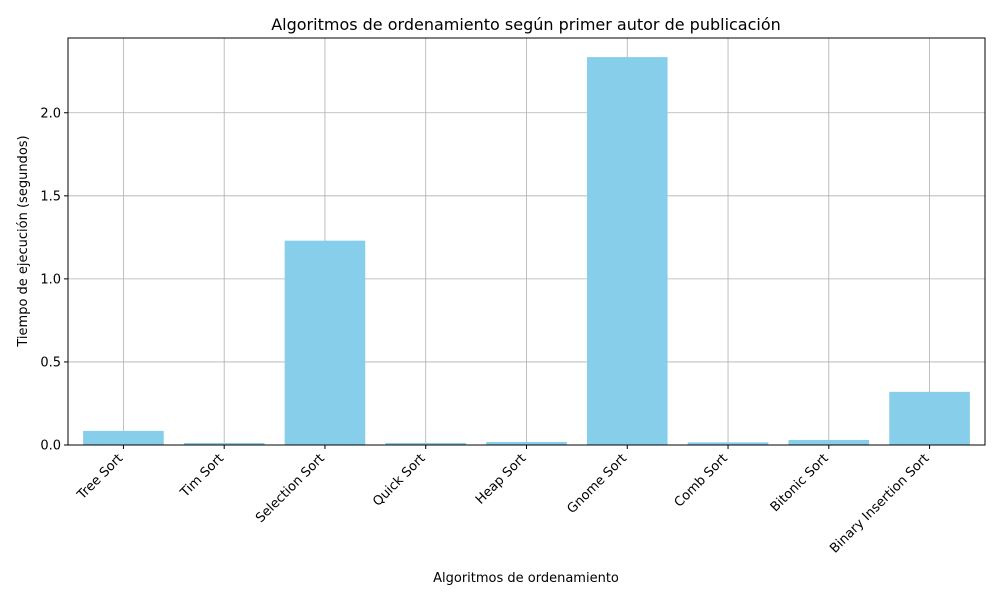  What do you see at coordinates (728, 443) in the screenshot?
I see `bar-comb-sort` at bounding box center [728, 443].